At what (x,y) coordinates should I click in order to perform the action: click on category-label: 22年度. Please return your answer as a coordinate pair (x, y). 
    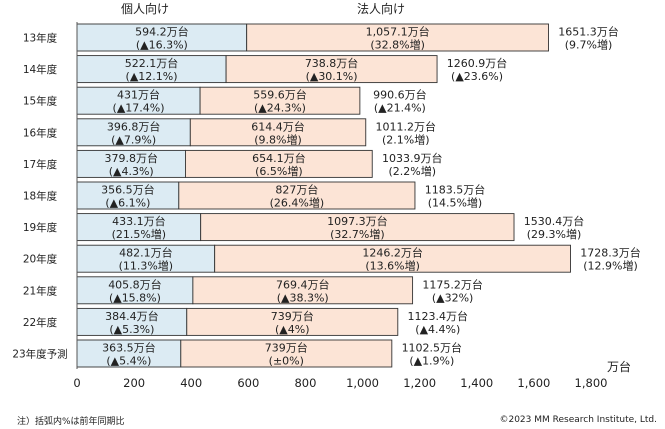
    Looking at the image, I should click on (40, 322).